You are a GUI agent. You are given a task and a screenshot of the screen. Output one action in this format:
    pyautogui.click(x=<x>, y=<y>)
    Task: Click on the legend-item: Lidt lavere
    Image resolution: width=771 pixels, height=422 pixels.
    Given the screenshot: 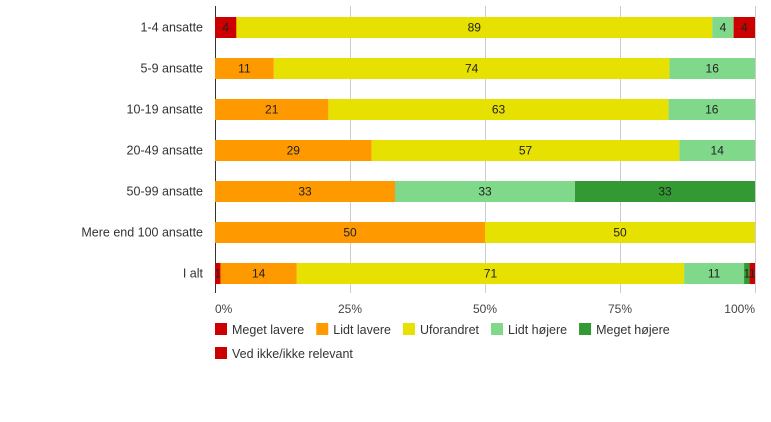 What is the action you would take?
    pyautogui.click(x=353, y=330)
    